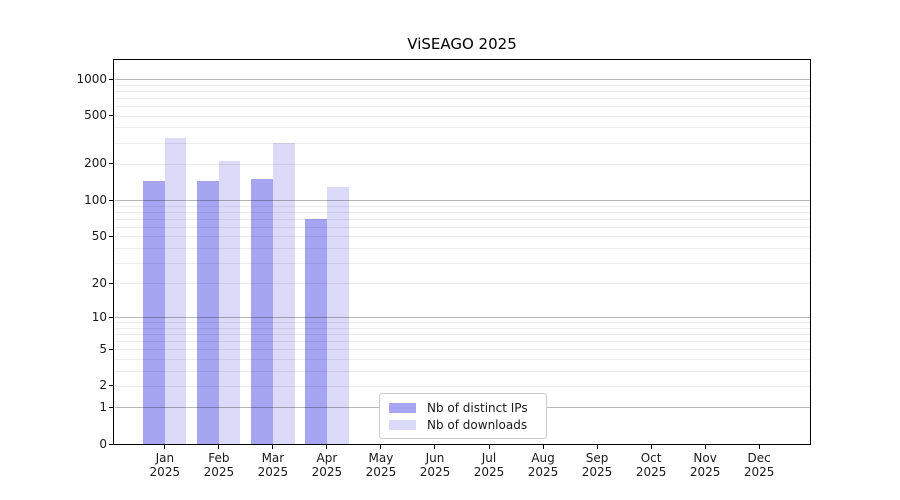 This screenshot has width=900, height=500. What do you see at coordinates (651, 465) in the screenshot?
I see `x-tick-label: Oct 2025` at bounding box center [651, 465].